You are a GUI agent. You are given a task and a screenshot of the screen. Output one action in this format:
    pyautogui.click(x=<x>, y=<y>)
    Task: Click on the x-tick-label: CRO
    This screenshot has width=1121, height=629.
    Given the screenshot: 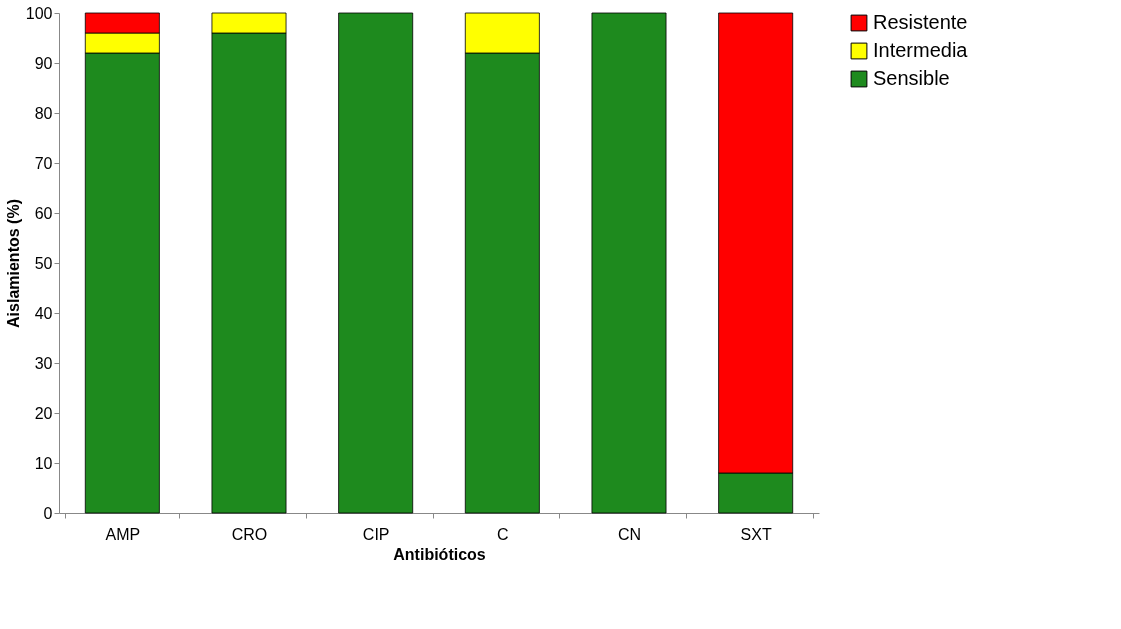 What is the action you would take?
    pyautogui.click(x=249, y=534)
    